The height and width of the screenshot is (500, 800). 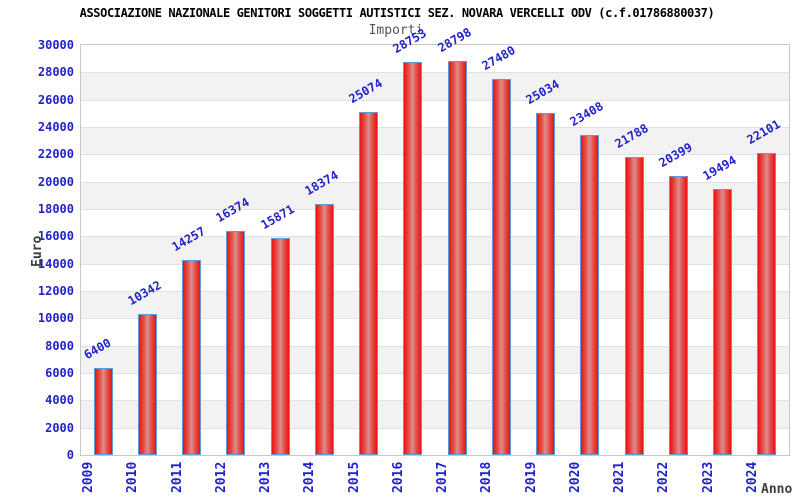 I want to click on y-tick-label: 4000, so click(x=59, y=400).